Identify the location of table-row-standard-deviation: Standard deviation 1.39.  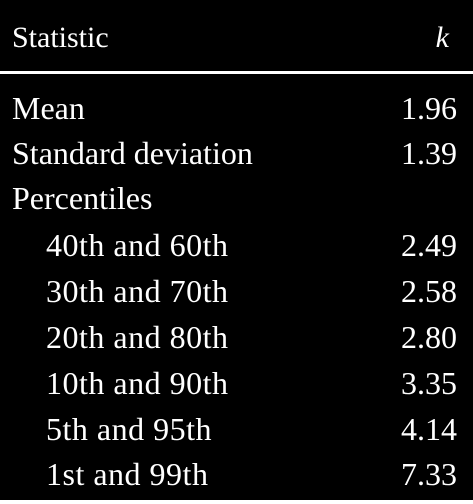
(236, 153).